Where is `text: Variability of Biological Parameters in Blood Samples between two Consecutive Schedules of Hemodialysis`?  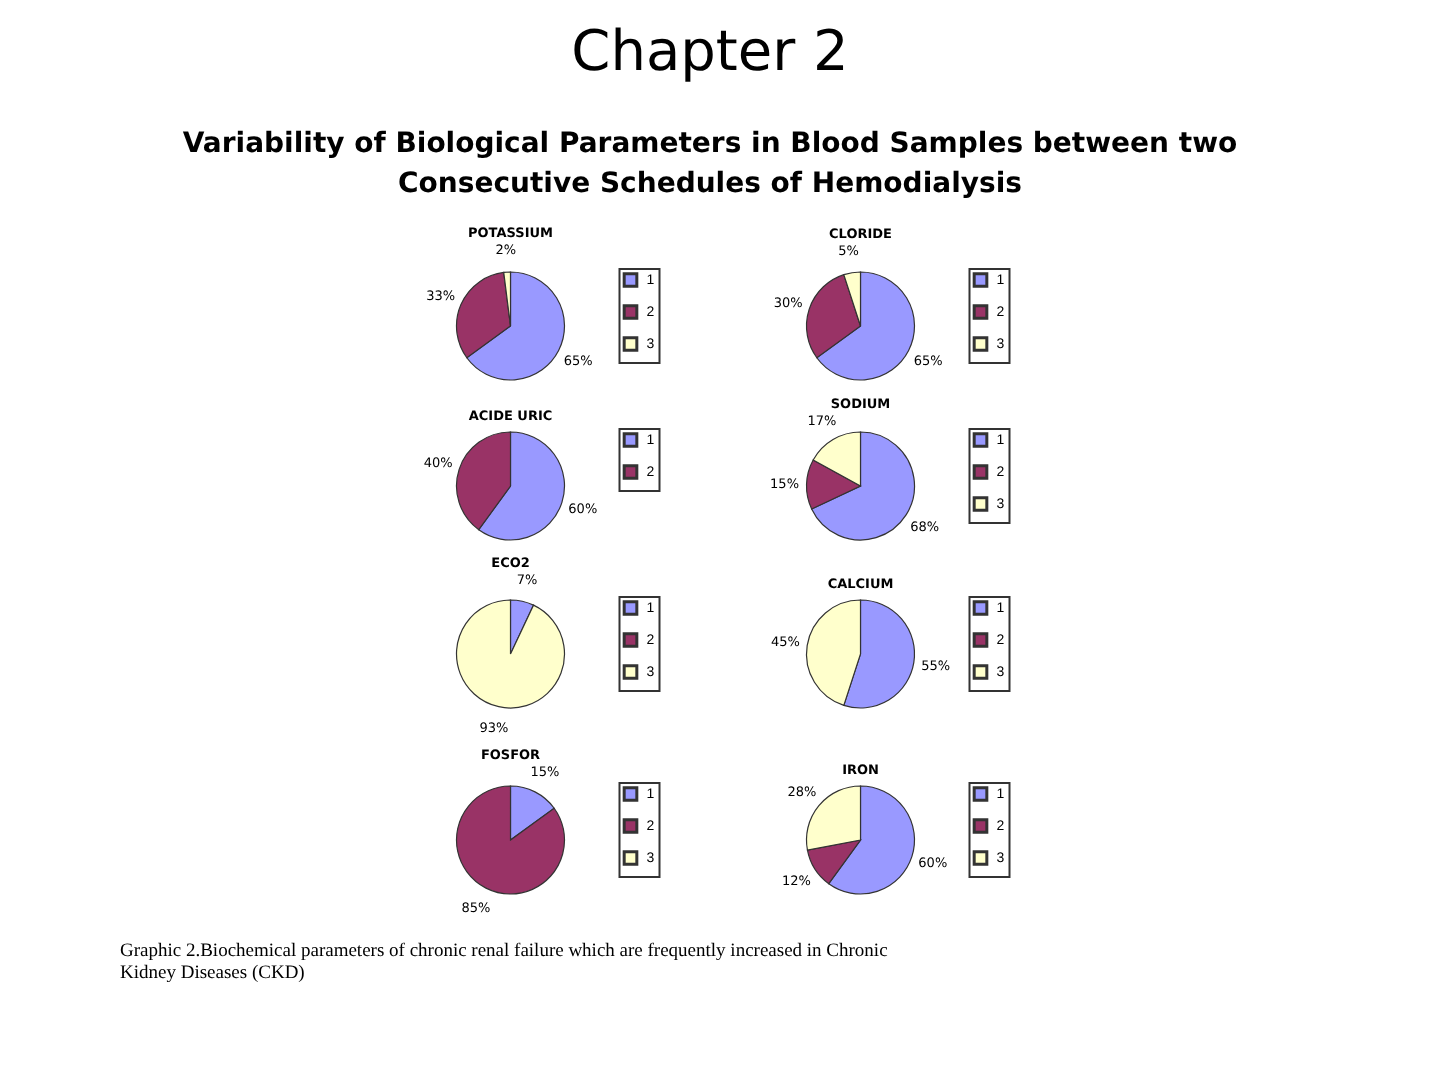 text: Variability of Biological Parameters in Blood Samples between two Consecutive Schedules of Hemodialysis is located at coordinates (710, 164).